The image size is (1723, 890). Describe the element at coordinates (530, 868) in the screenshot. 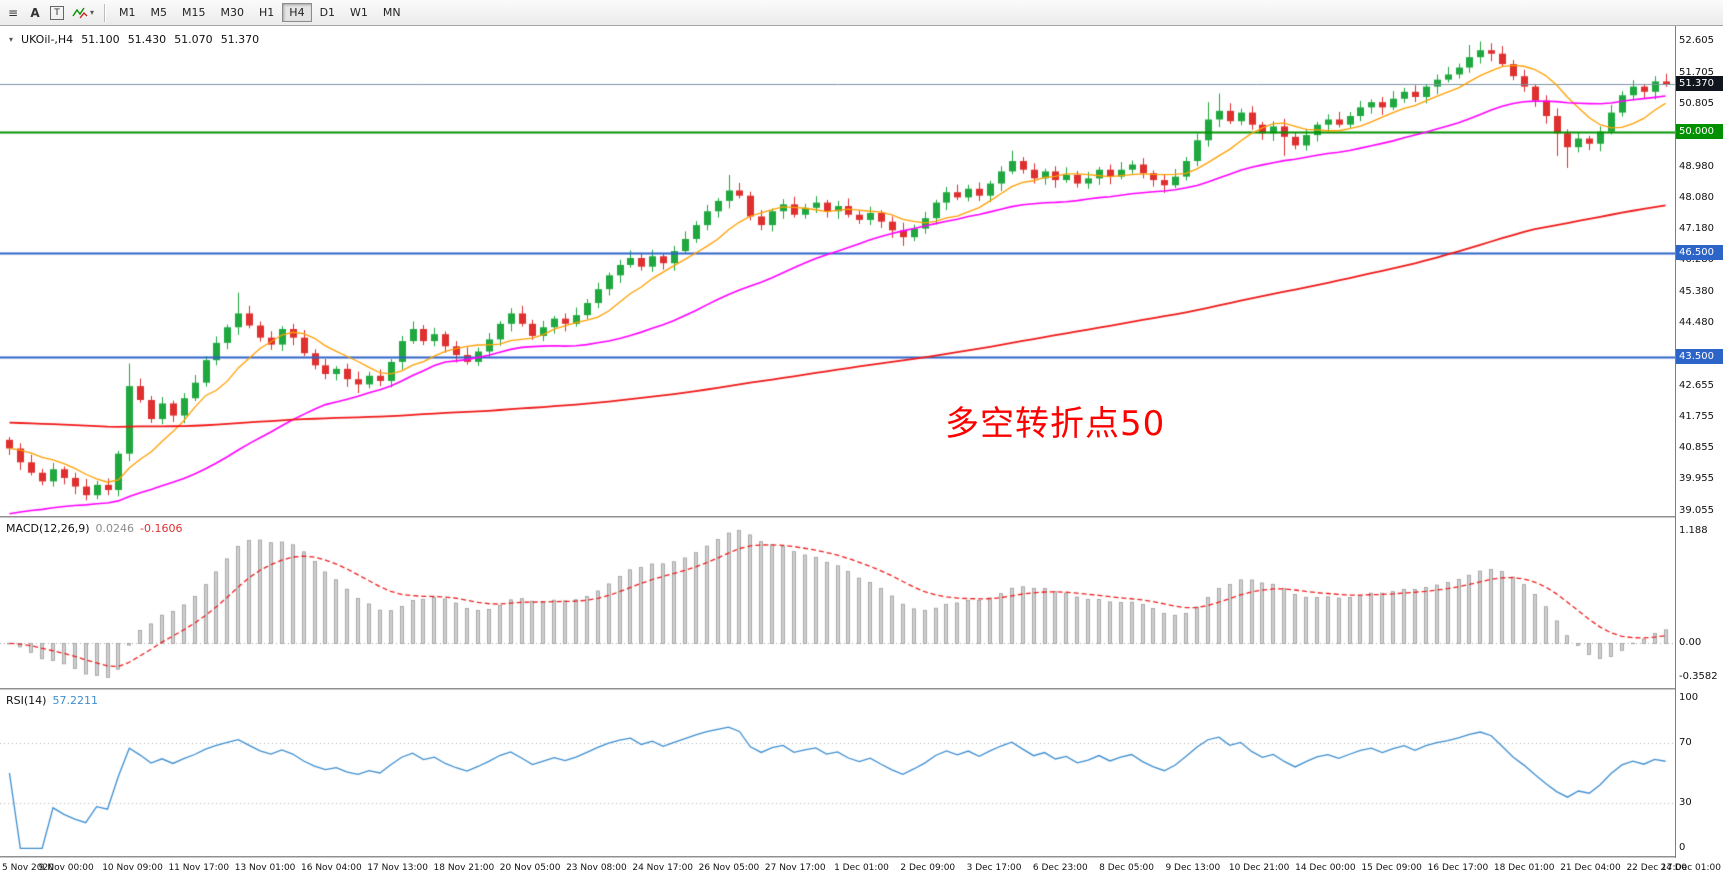

I see `time-axis-label: 20 Nov 05:00` at that location.